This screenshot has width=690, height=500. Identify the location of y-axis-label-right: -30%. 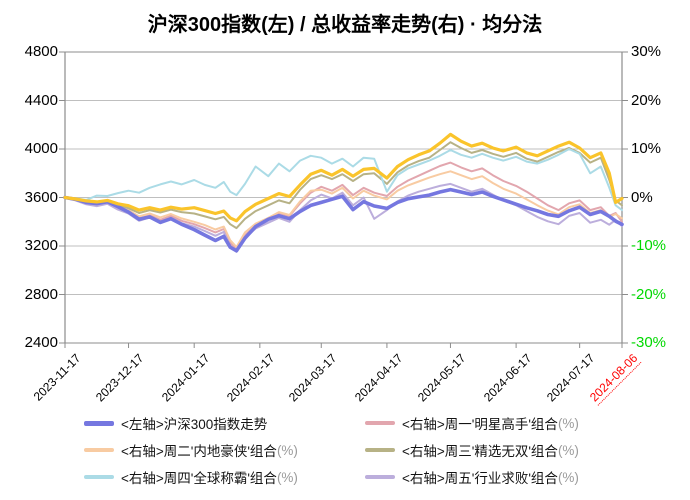
(649, 342).